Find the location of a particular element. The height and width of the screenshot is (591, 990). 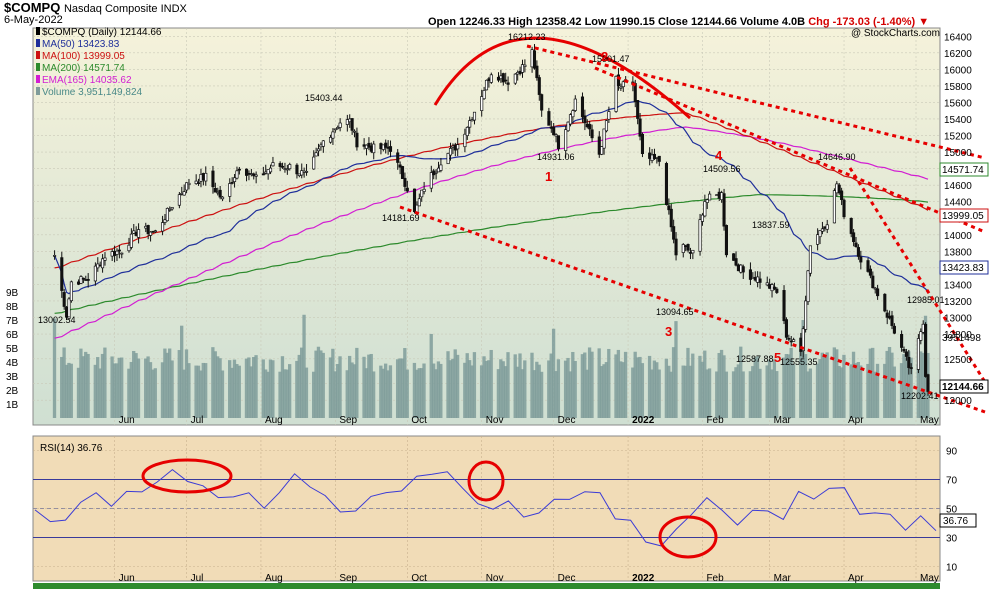

rsi-oversold-ellipse is located at coordinates (688, 537).